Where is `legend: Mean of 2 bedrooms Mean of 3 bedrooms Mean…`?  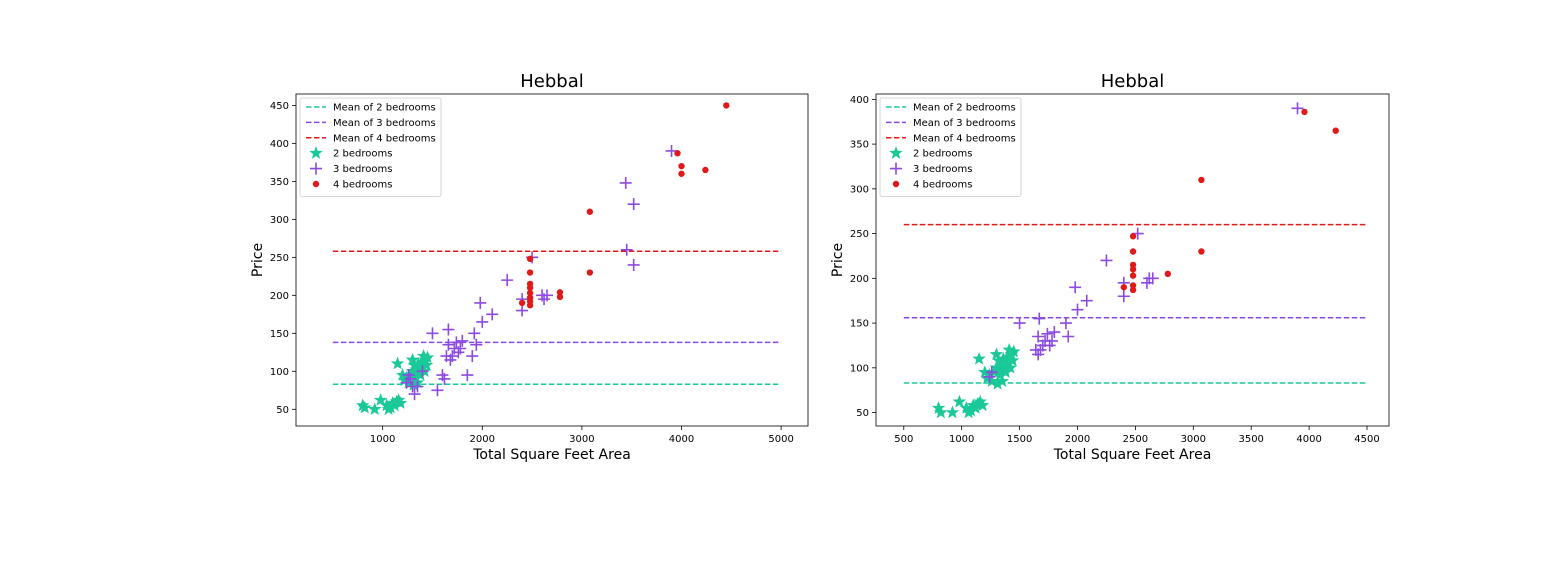
legend: Mean of 2 bedrooms Mean of 3 bedrooms Mean… is located at coordinates (370, 147).